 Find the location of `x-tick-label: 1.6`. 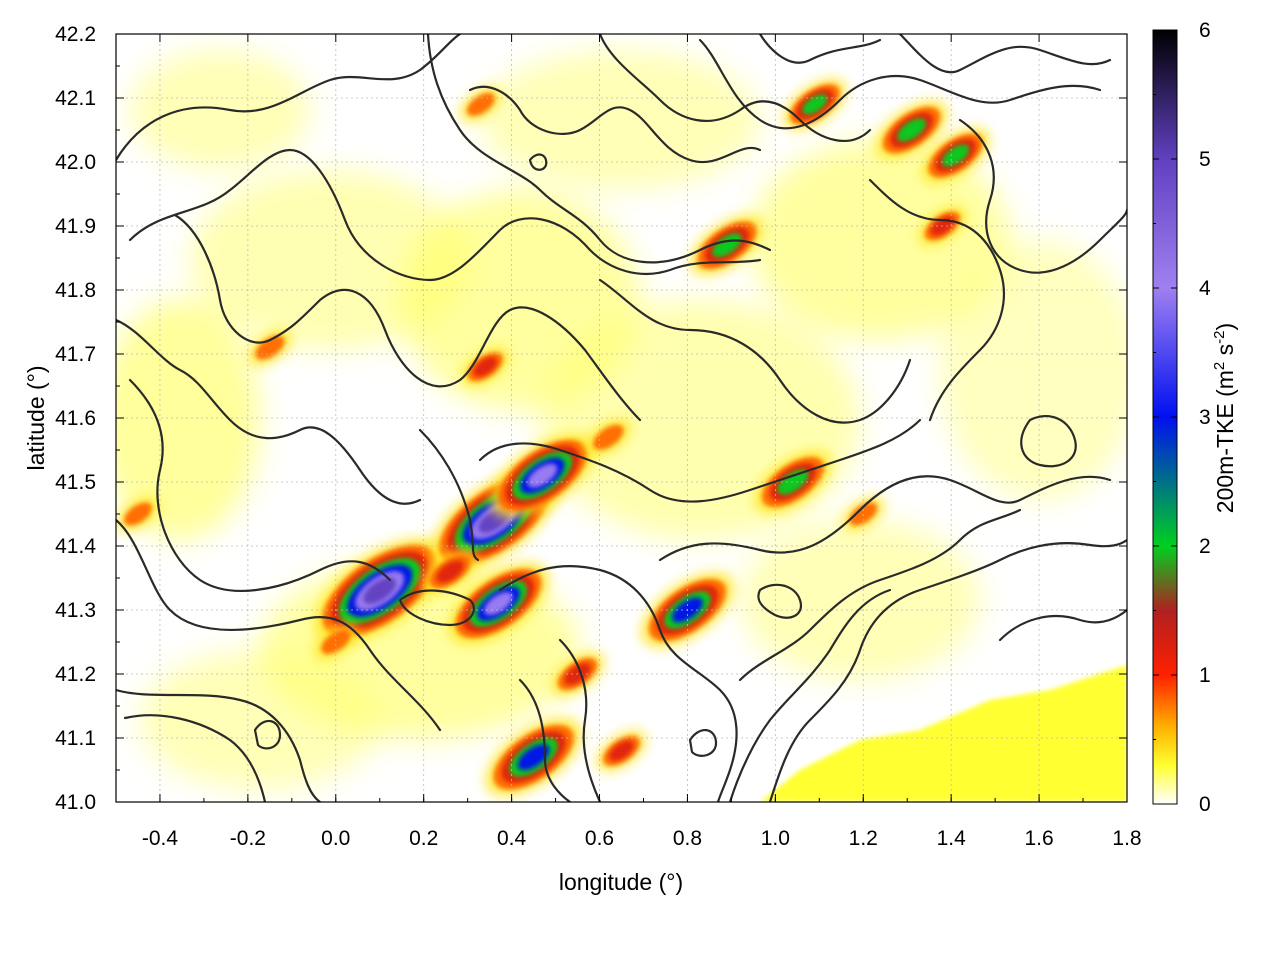

x-tick-label: 1.6 is located at coordinates (1038, 838).